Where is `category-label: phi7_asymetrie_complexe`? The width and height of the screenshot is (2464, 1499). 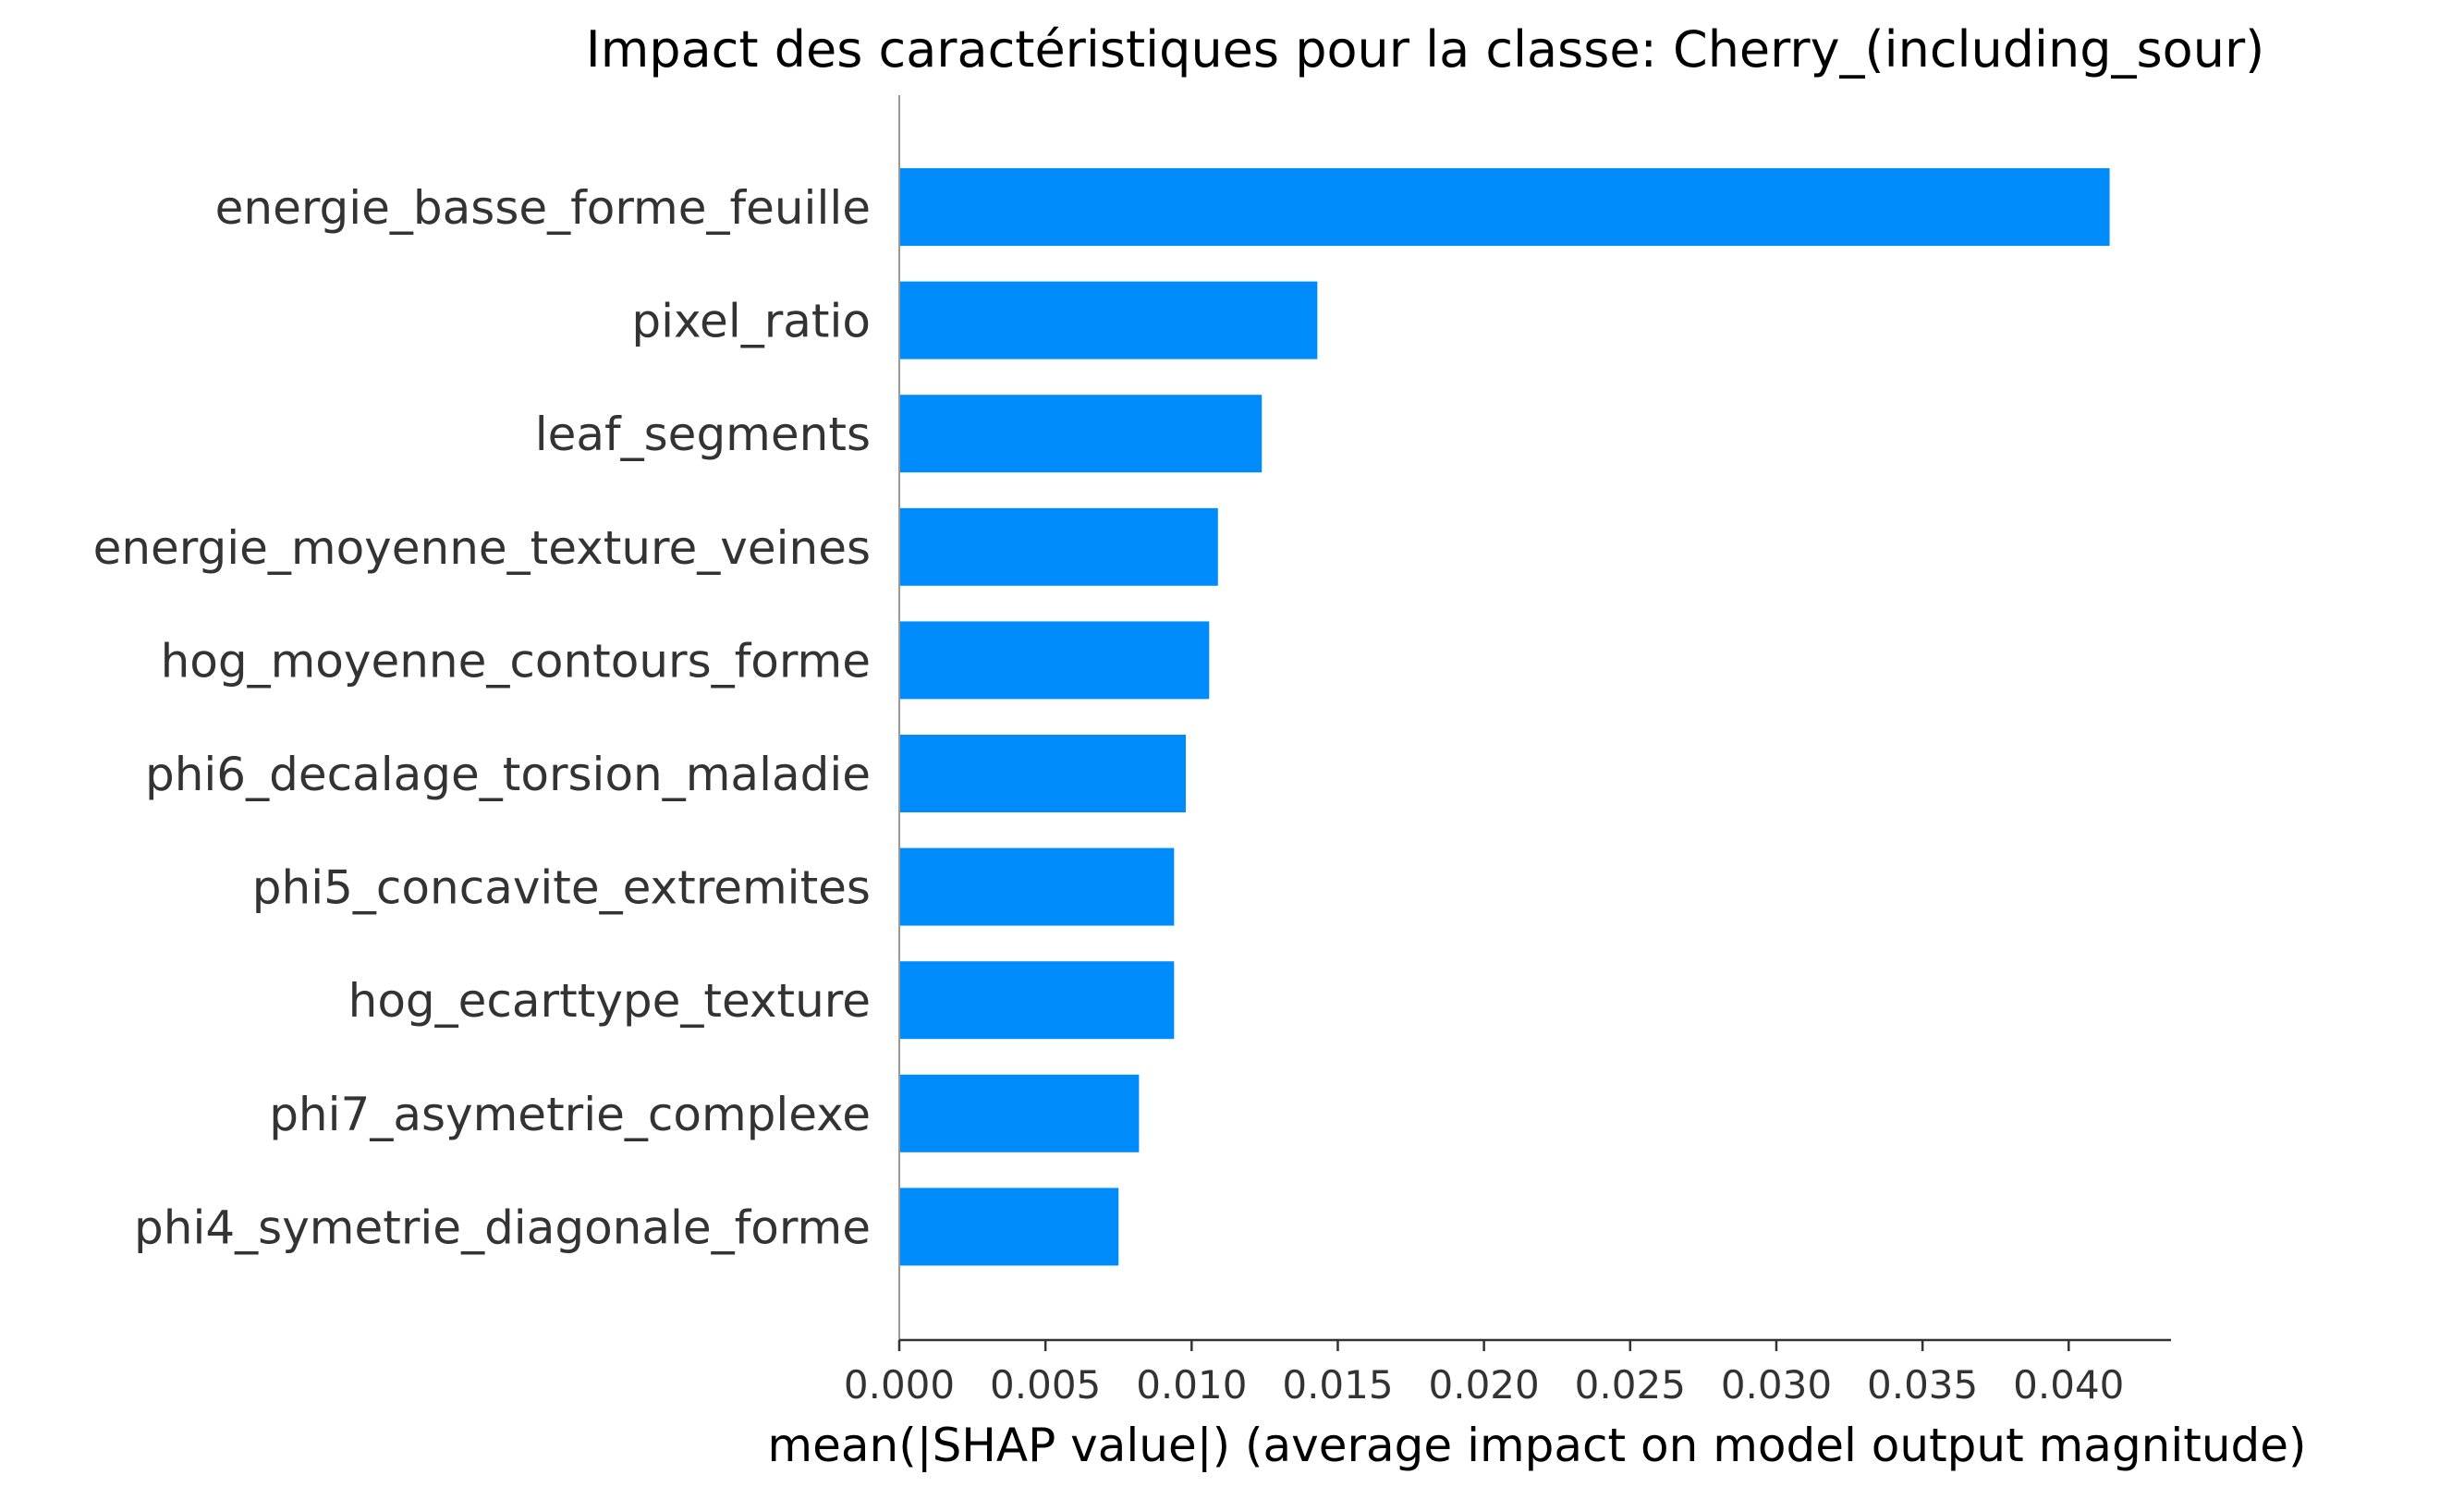 category-label: phi7_asymetrie_complexe is located at coordinates (570, 1114).